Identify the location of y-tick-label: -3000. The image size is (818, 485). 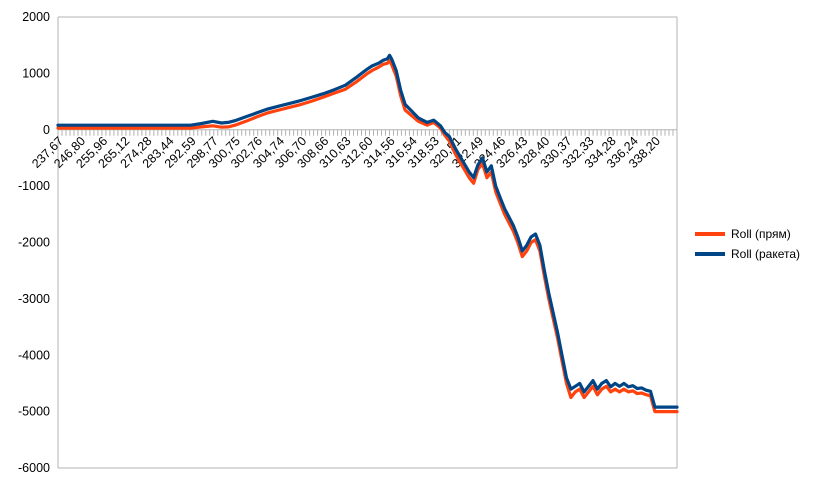
(34, 299).